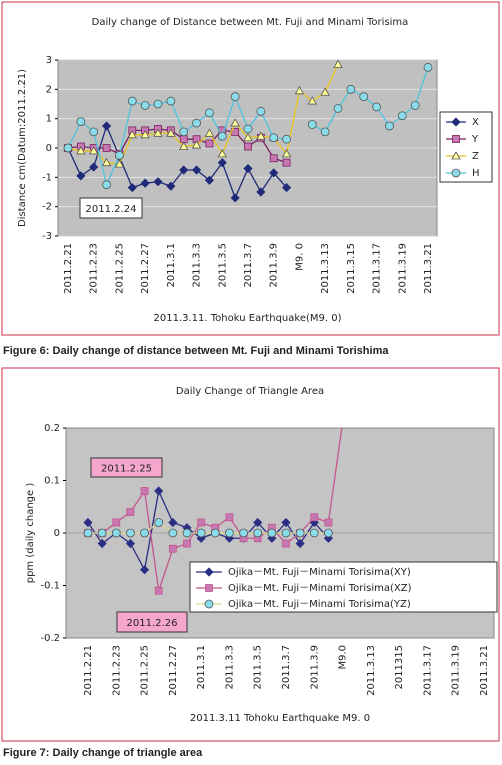  What do you see at coordinates (47, 177) in the screenshot?
I see `y-tick-label: -1` at bounding box center [47, 177].